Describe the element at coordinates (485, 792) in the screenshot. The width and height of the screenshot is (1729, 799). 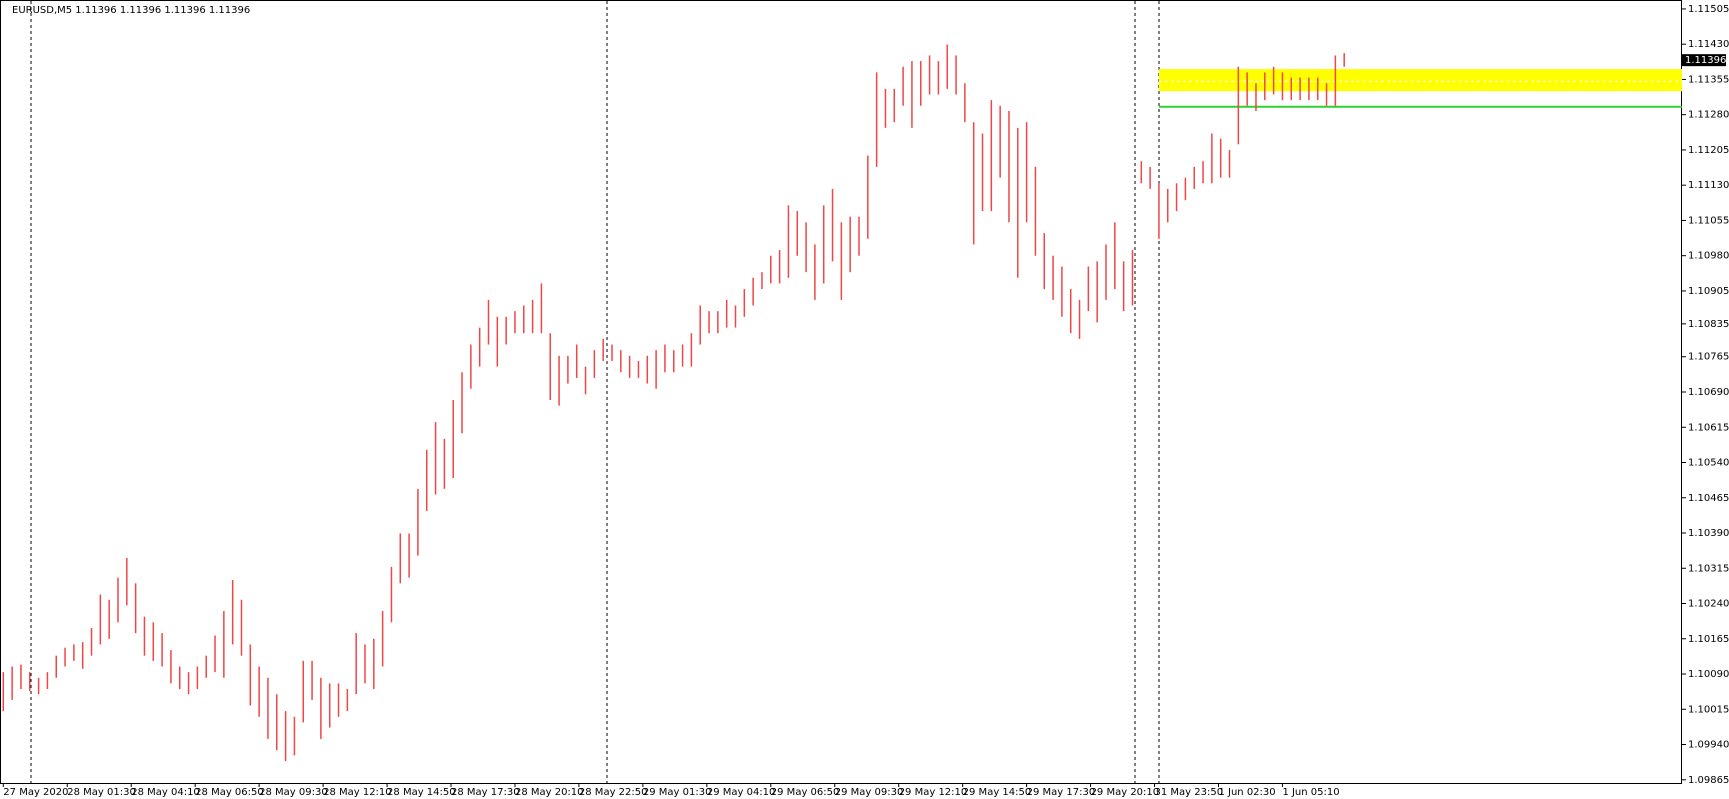
I see `x-tick-label: 28 May 17:30` at that location.